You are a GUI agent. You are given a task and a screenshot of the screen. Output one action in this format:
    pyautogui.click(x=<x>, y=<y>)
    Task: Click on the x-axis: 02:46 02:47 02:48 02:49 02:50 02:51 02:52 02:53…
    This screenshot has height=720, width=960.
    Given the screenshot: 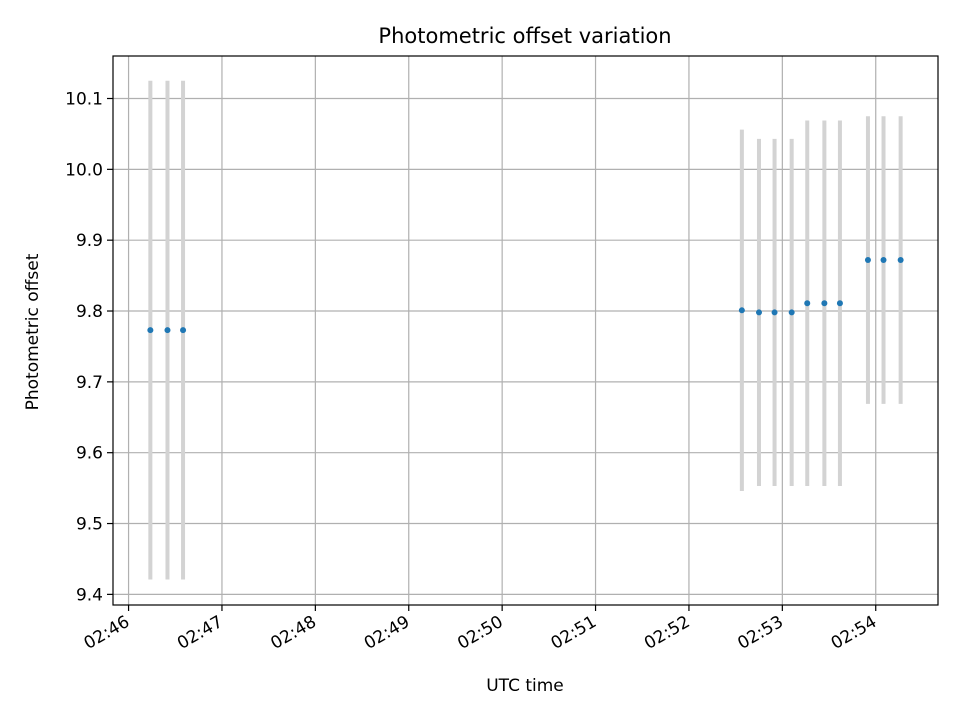 What is the action you would take?
    pyautogui.click(x=480, y=629)
    